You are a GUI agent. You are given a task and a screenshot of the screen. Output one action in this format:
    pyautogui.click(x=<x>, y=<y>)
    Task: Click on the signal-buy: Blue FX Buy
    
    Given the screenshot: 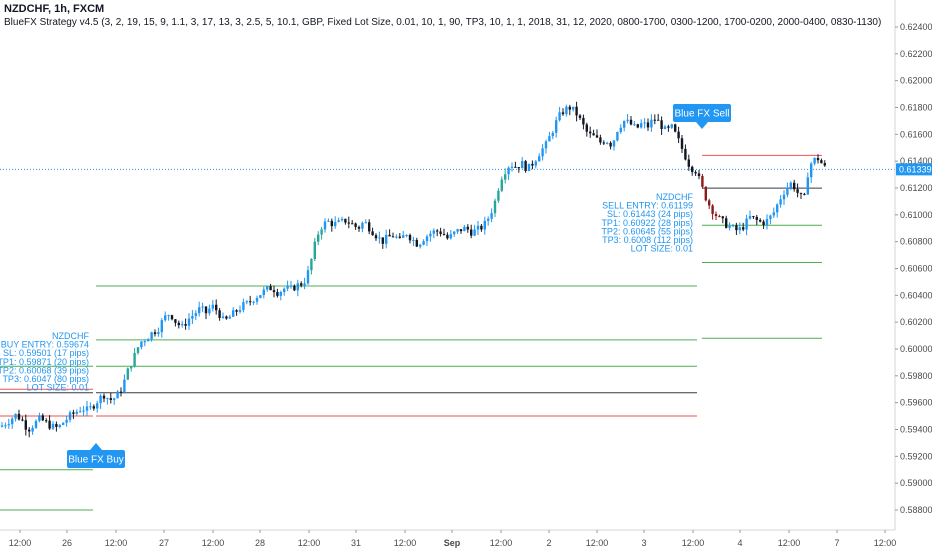 What is the action you would take?
    pyautogui.click(x=96, y=455)
    